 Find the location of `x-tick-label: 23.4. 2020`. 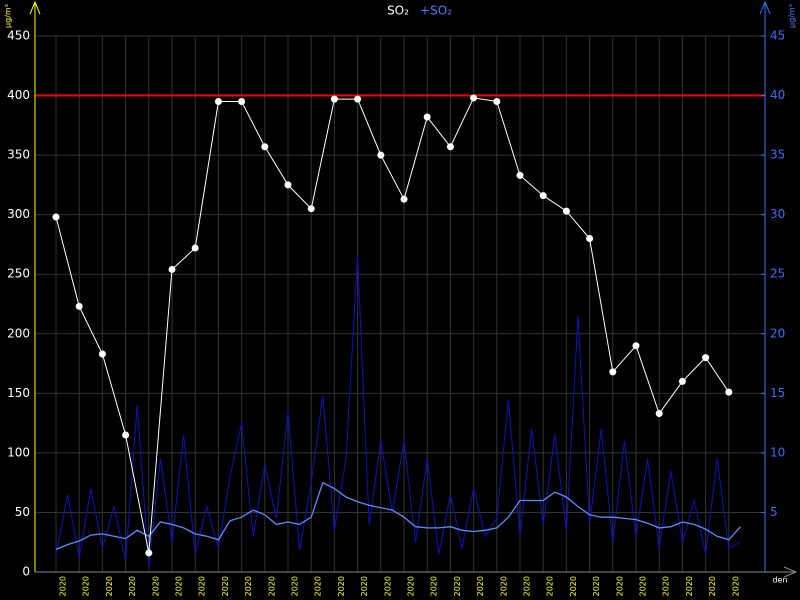

x-tick-label: 23.4. 2020 is located at coordinates (480, 588).